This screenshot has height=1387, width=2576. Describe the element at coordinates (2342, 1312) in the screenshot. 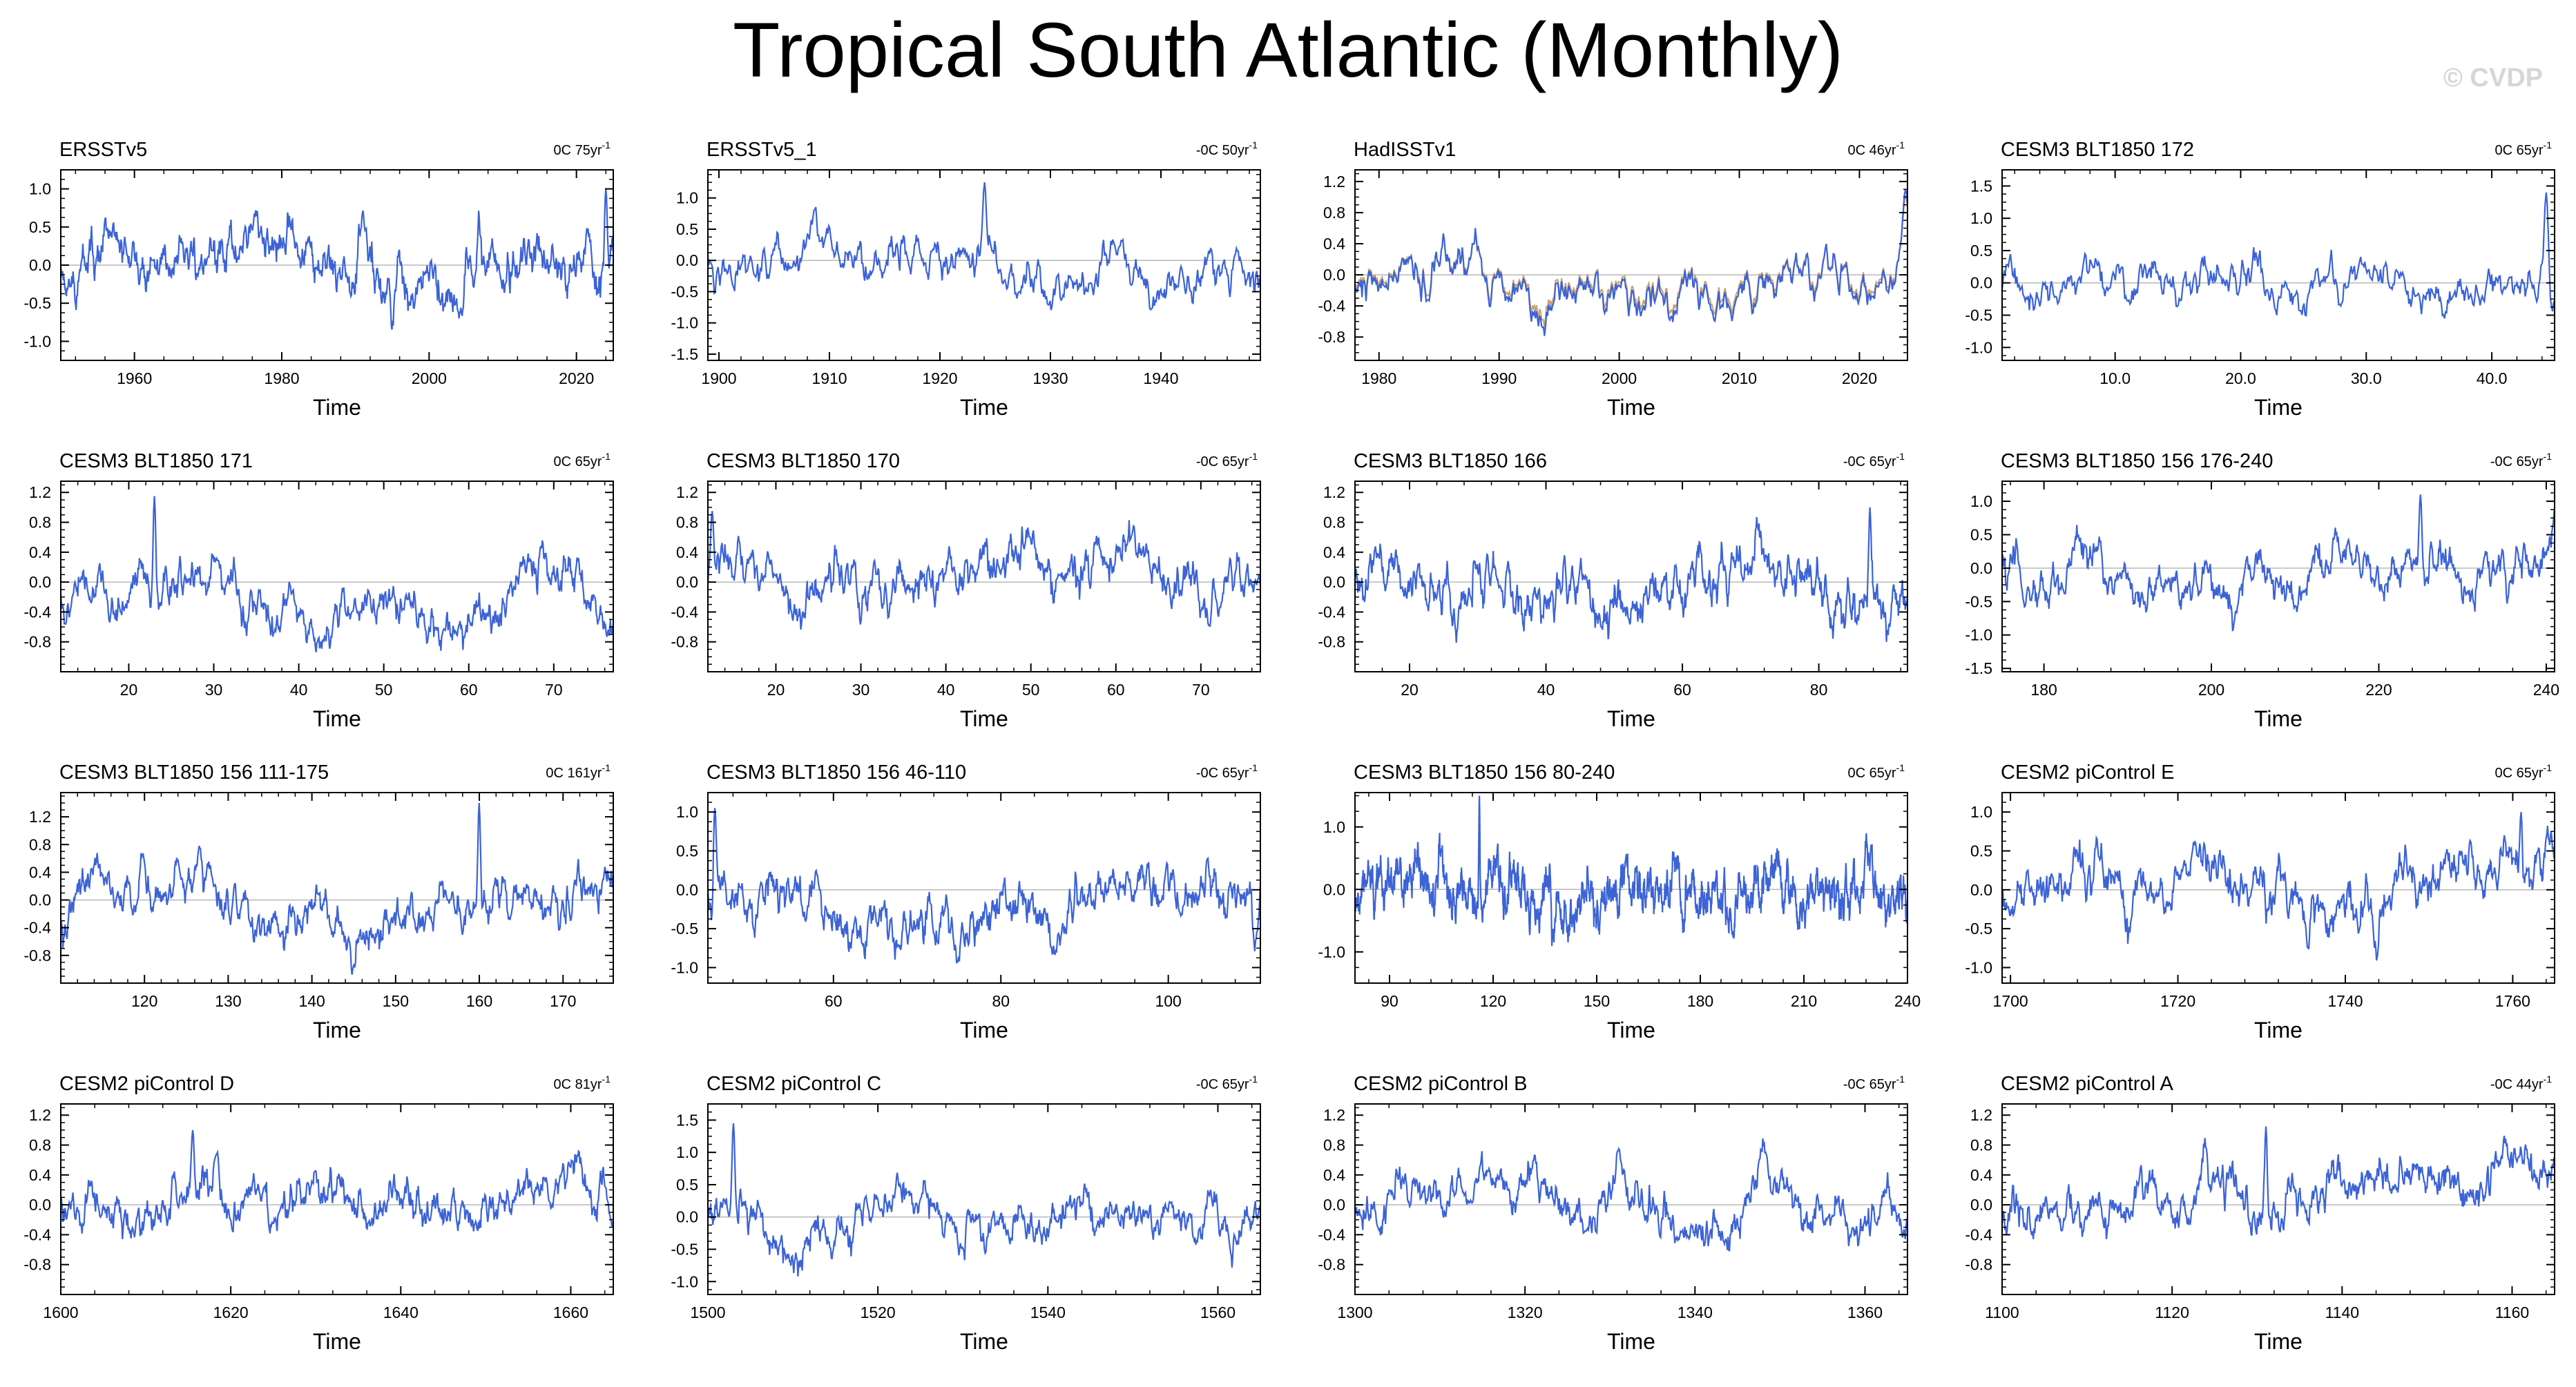

I see `x-tick-label: 1140` at that location.